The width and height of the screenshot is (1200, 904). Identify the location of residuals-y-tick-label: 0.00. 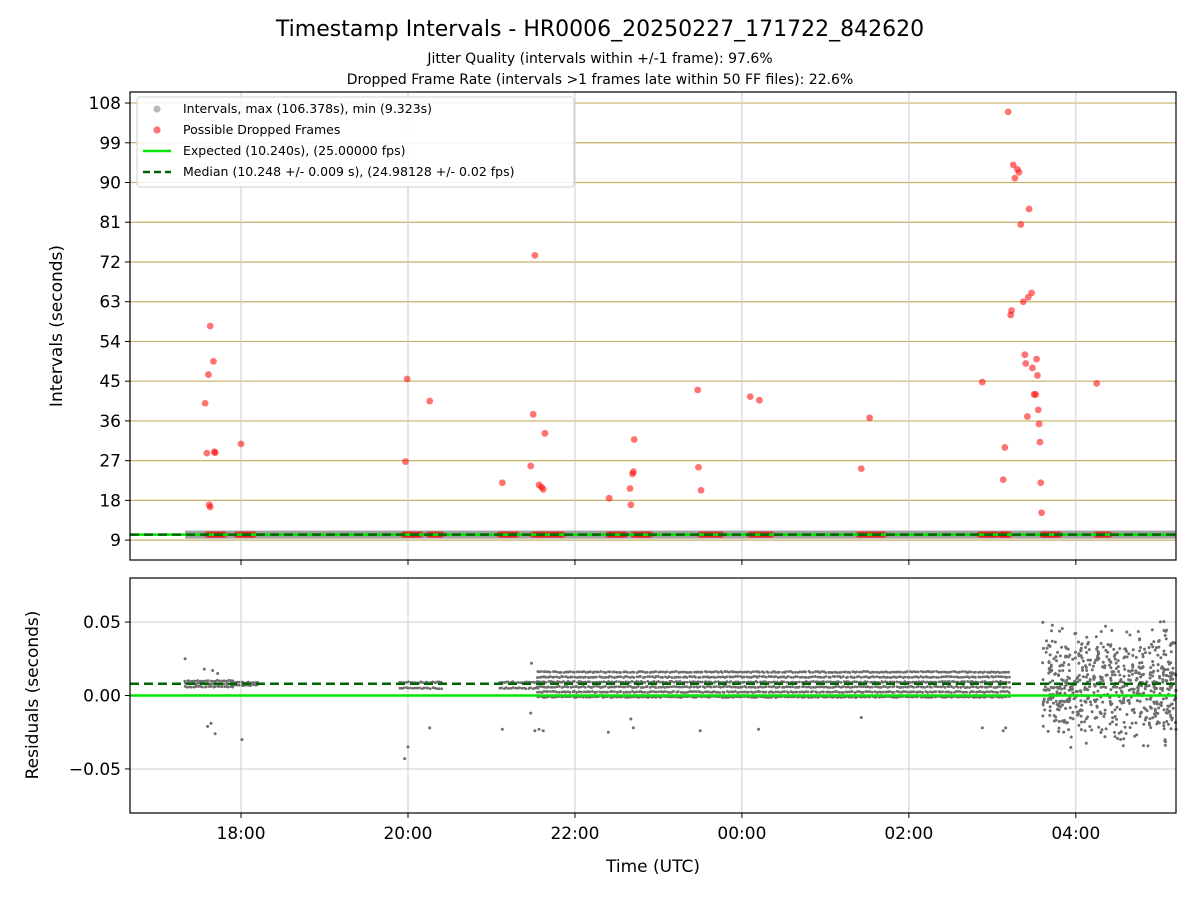
(102, 697).